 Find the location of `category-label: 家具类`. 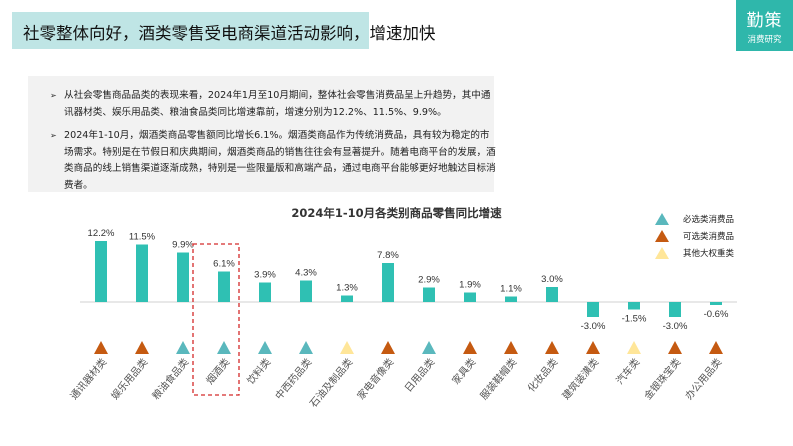

category-label: 家具类 is located at coordinates (463, 371).